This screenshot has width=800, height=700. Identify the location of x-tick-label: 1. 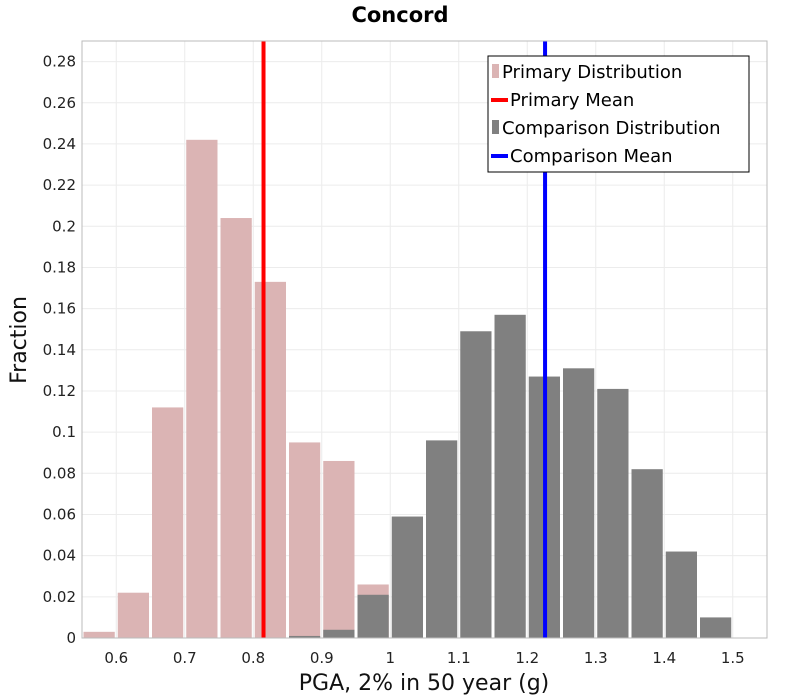
(390, 658).